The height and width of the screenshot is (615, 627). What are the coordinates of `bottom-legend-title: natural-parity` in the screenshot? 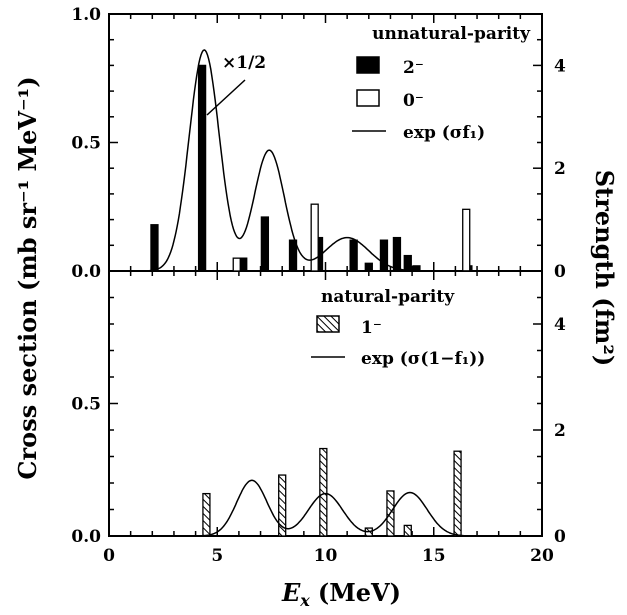 It's located at (388, 297).